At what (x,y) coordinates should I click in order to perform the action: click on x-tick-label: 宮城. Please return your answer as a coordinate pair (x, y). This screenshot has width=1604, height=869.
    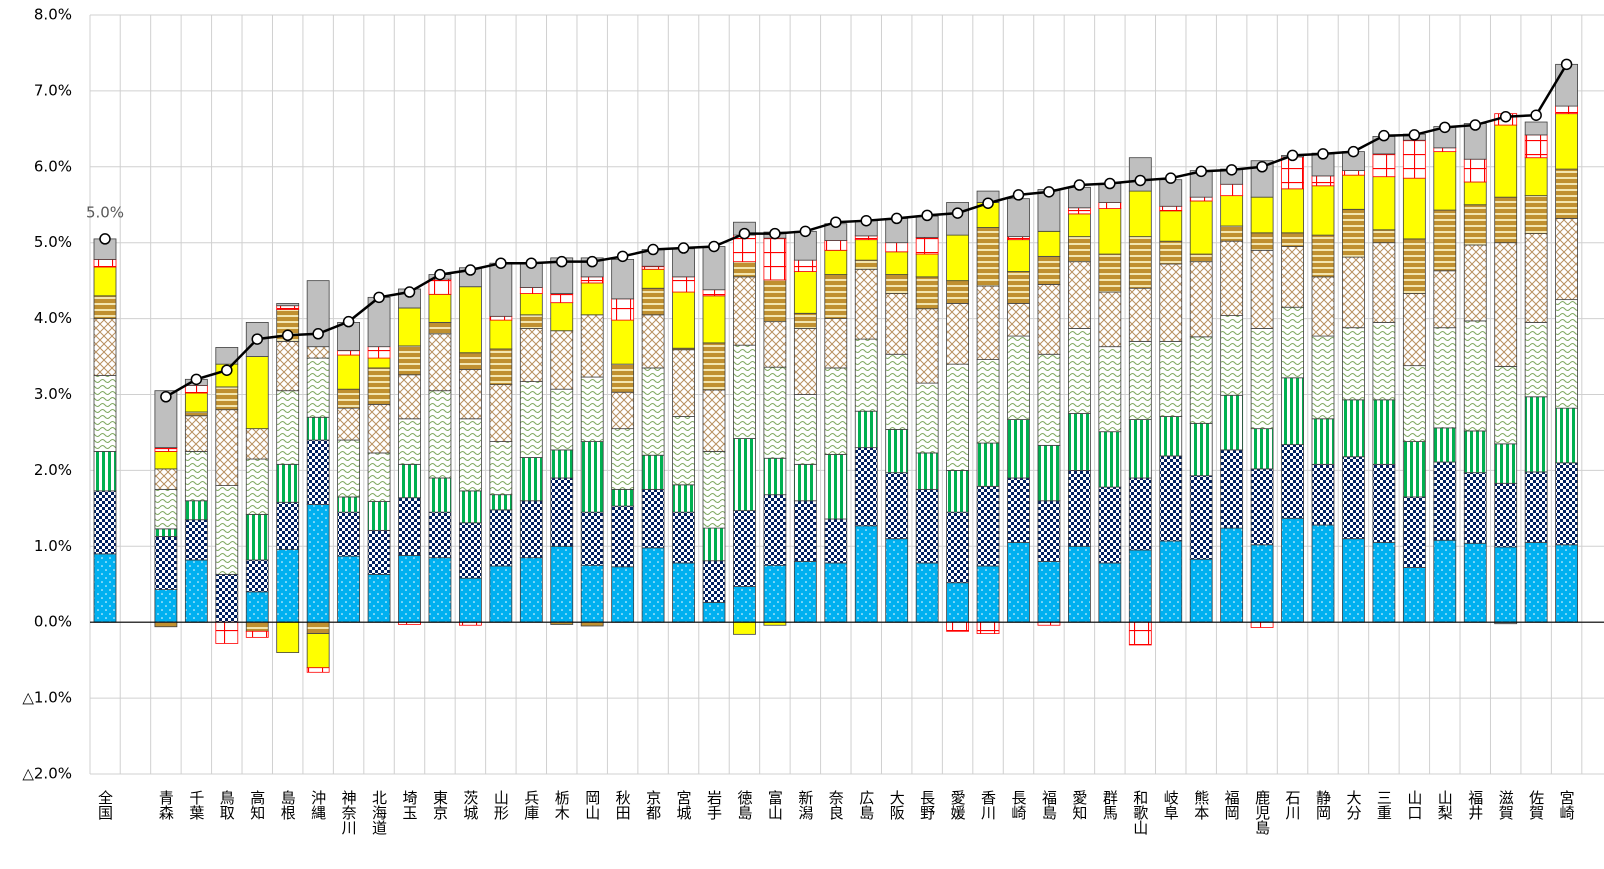
    Looking at the image, I should click on (684, 805).